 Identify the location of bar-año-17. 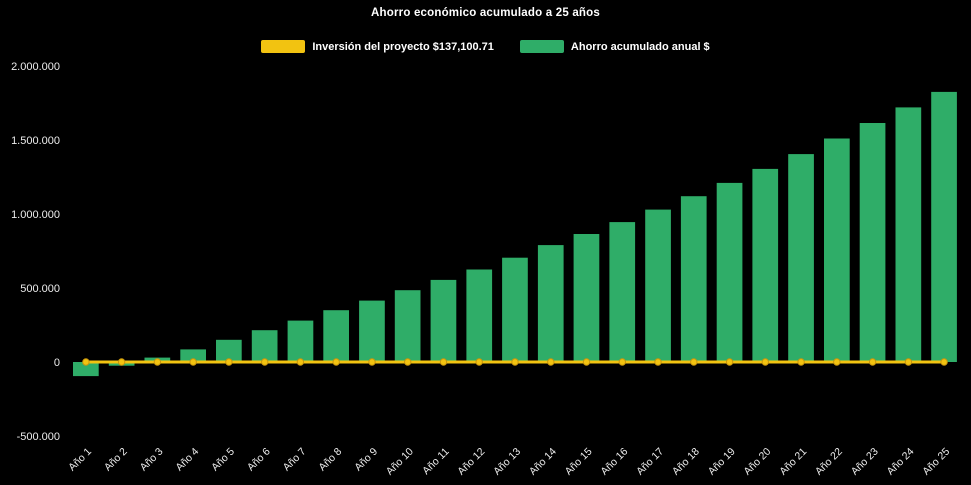
(658, 285).